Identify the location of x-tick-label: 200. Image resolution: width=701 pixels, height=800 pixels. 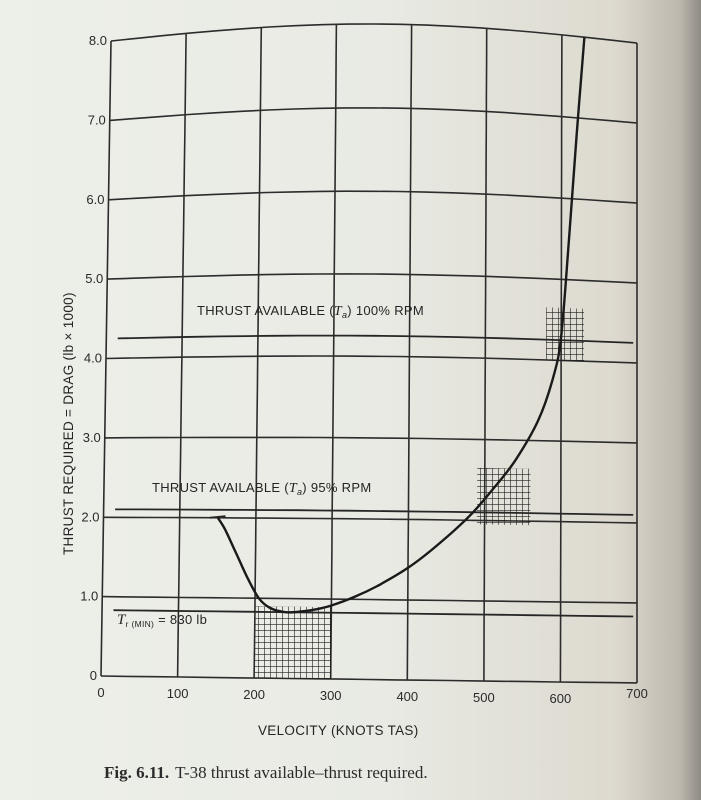
(254, 694).